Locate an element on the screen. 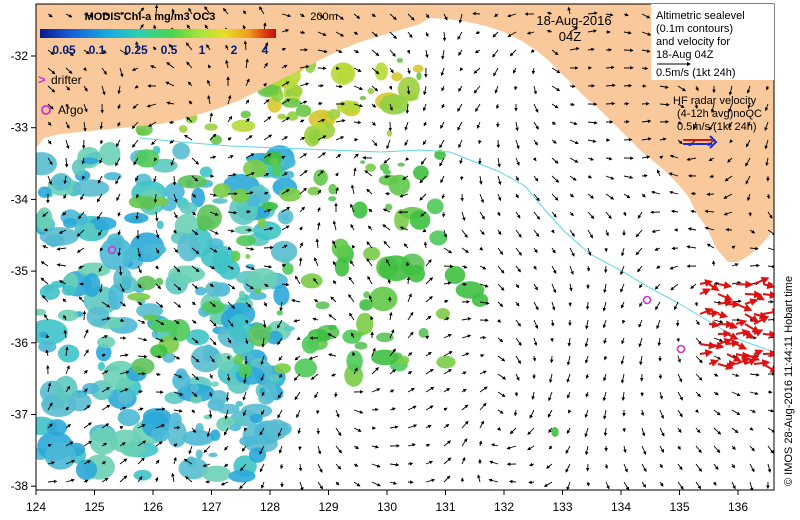 The height and width of the screenshot is (520, 800). x-tick-label: 134 is located at coordinates (621, 507).